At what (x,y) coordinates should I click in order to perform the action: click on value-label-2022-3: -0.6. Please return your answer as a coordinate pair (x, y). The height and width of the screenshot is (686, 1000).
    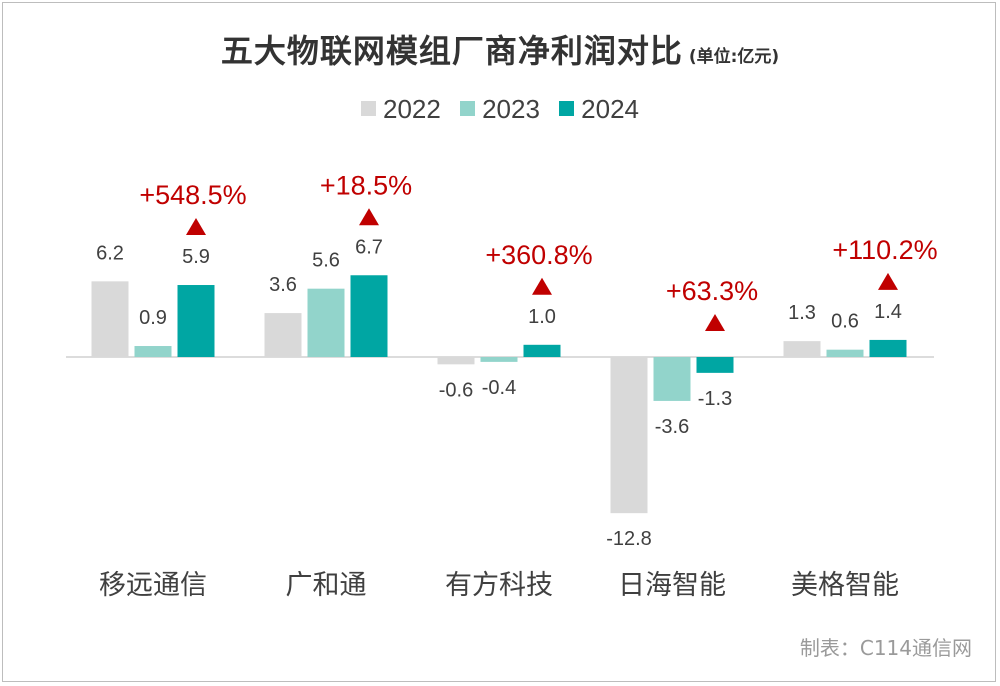
    Looking at the image, I should click on (456, 390).